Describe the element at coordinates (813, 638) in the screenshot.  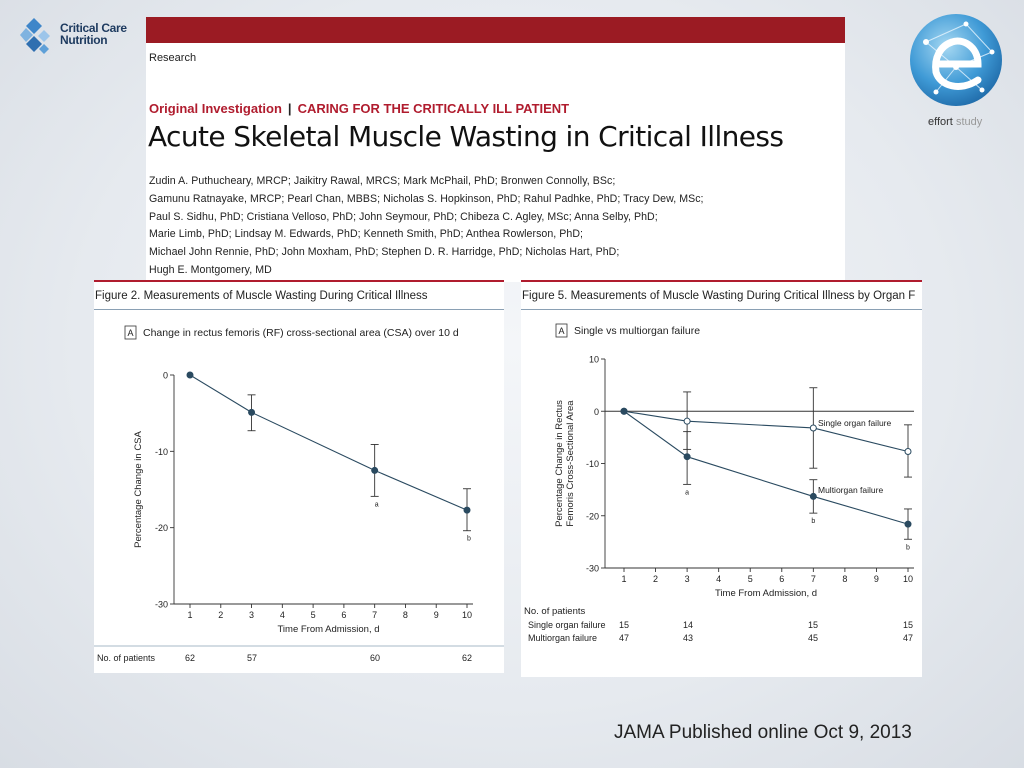
I see `patient-count: 45` at that location.